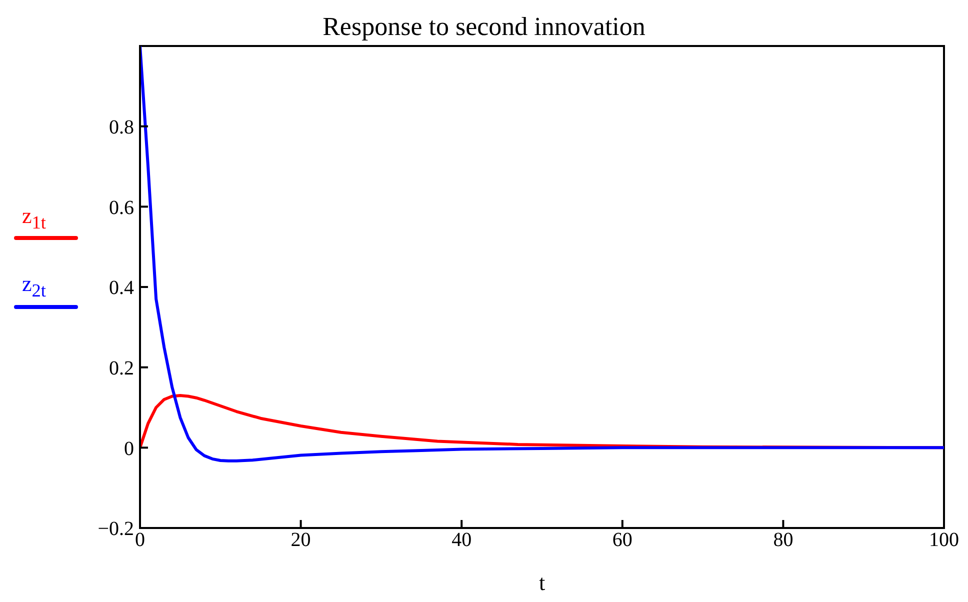 The image size is (968, 602). Describe the element at coordinates (622, 540) in the screenshot. I see `x-tick-label: 60` at that location.